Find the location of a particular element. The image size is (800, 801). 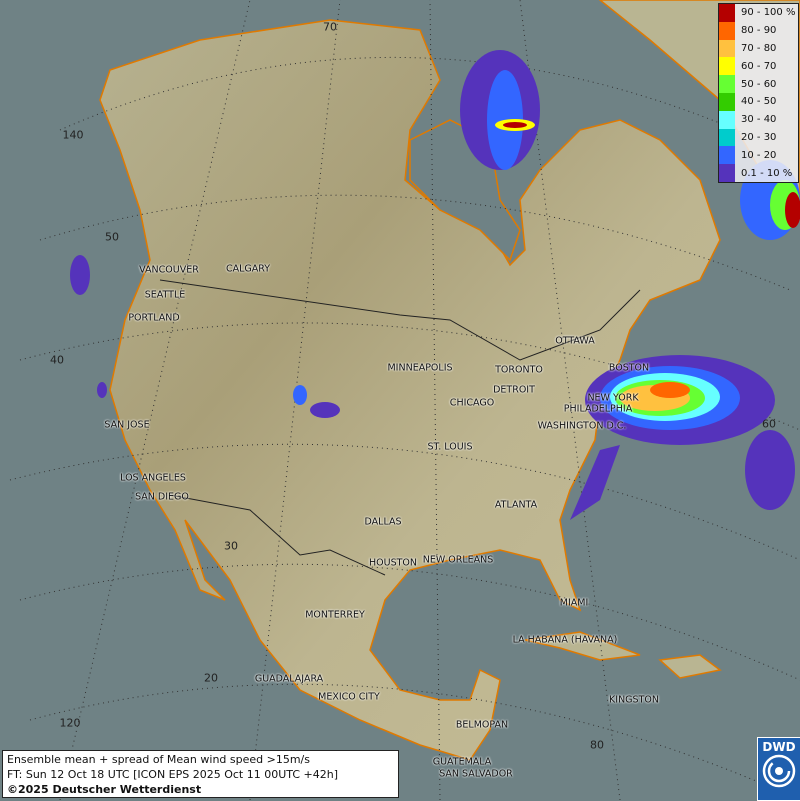

city-label: GUADALAJARA is located at coordinates (289, 679).